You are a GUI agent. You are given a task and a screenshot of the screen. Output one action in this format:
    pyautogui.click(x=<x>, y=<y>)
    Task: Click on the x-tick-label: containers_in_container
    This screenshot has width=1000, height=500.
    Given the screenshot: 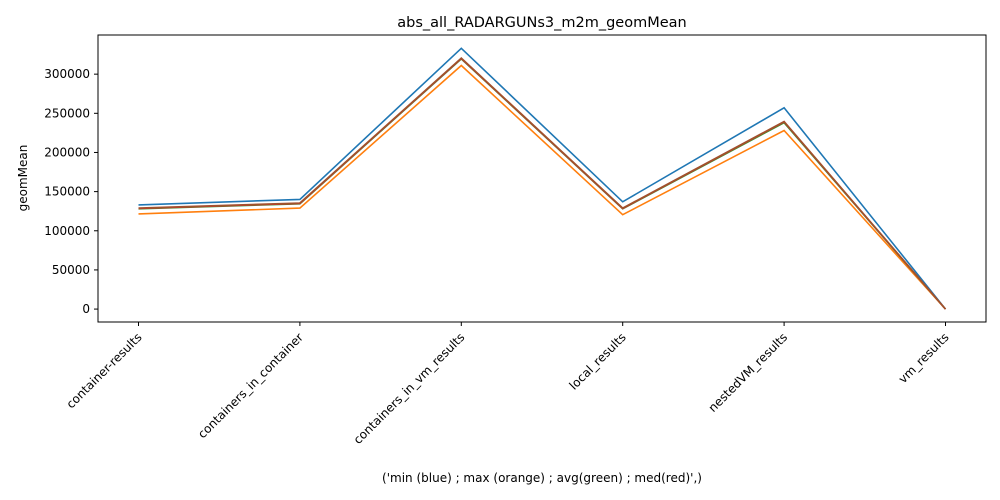 What is the action you would take?
    pyautogui.click(x=250, y=385)
    